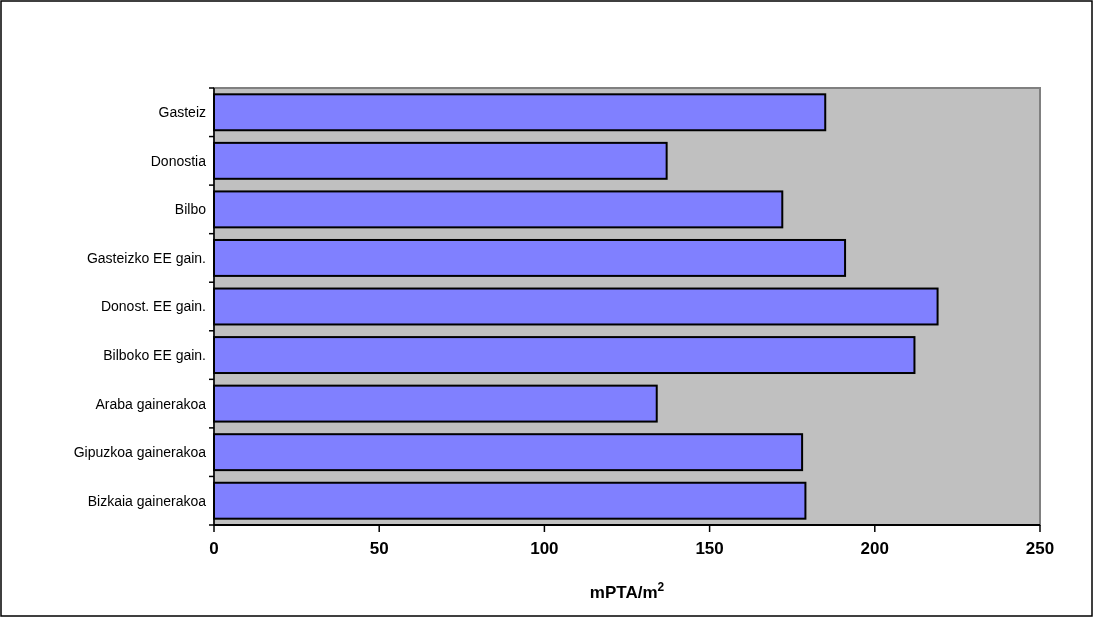 The height and width of the screenshot is (625, 1101). Describe the element at coordinates (146, 257) in the screenshot. I see `y-tick-label: Gasteizko EE gain.` at that location.